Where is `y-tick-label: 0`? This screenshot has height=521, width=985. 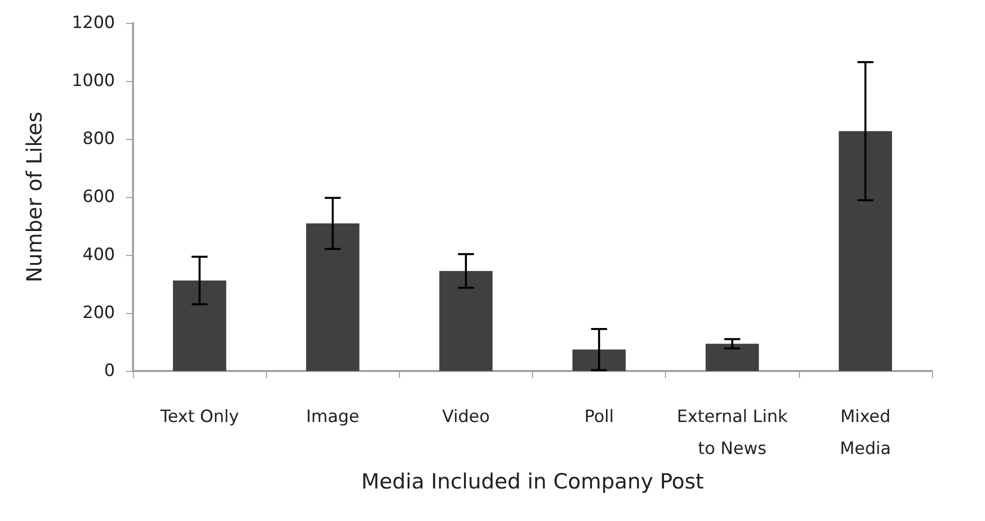
y-tick-label: 0 is located at coordinates (109, 371).